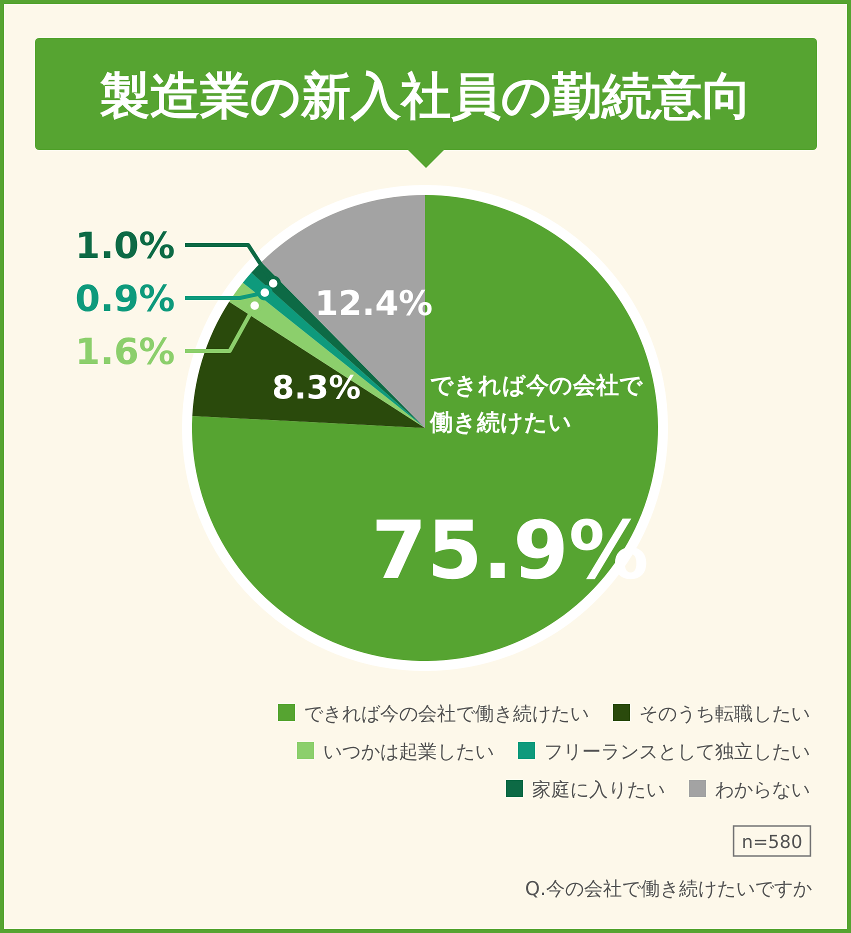 The height and width of the screenshot is (933, 851). What do you see at coordinates (125, 246) in the screenshot?
I see `data-label: 1.0%` at bounding box center [125, 246].